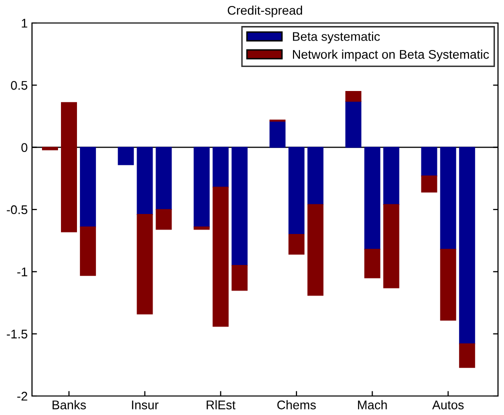 The width and height of the screenshot is (504, 415). I want to click on legend-label: Network impact on Beta Systematic, so click(390, 56).